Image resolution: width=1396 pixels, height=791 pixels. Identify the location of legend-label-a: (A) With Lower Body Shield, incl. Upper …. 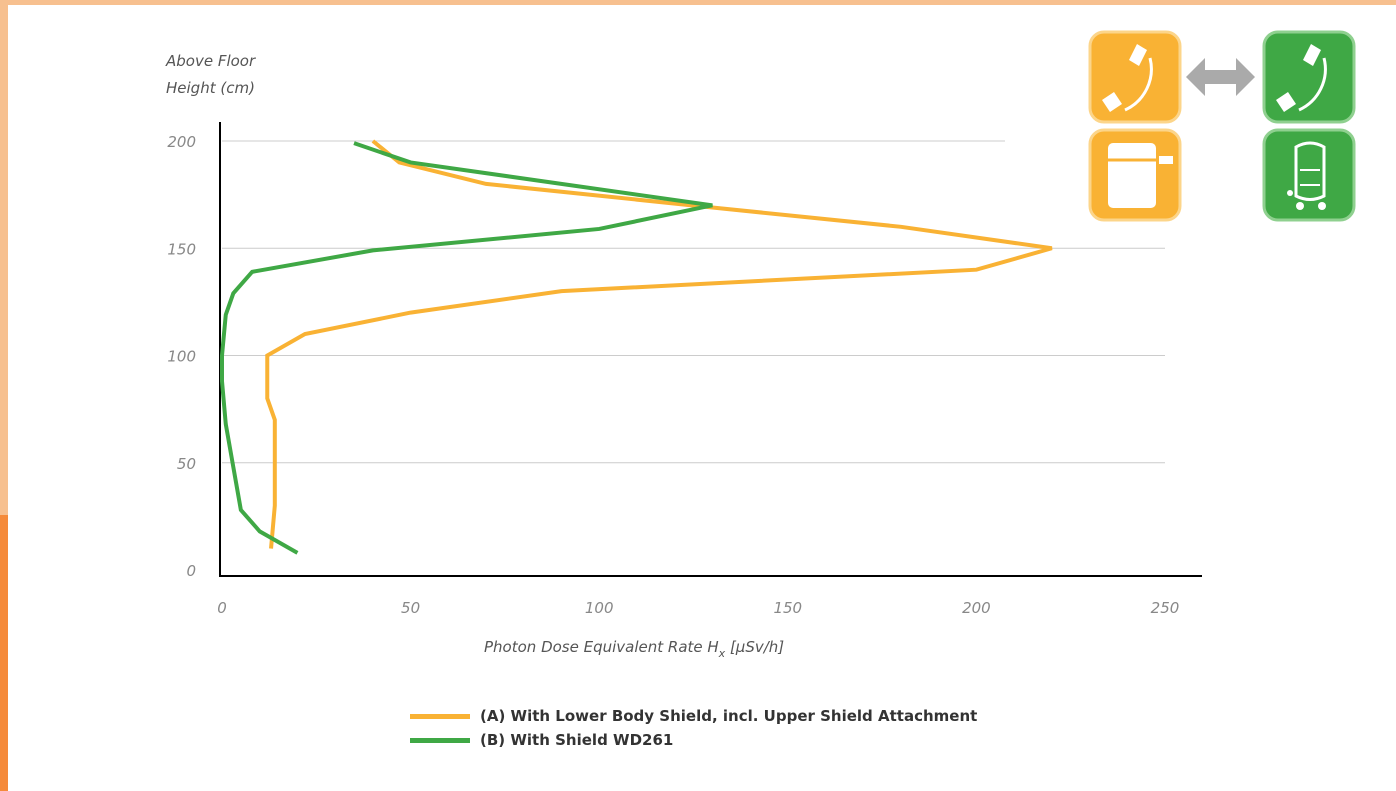
(729, 716).